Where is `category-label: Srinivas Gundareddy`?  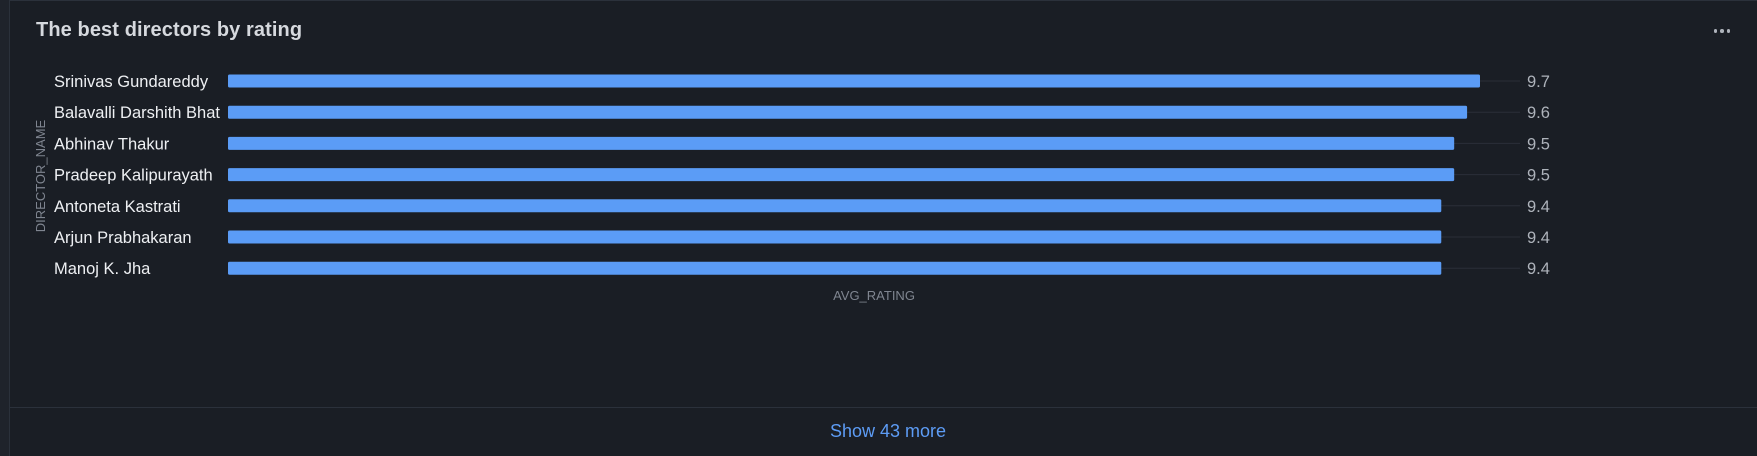
category-label: Srinivas Gundareddy is located at coordinates (131, 82).